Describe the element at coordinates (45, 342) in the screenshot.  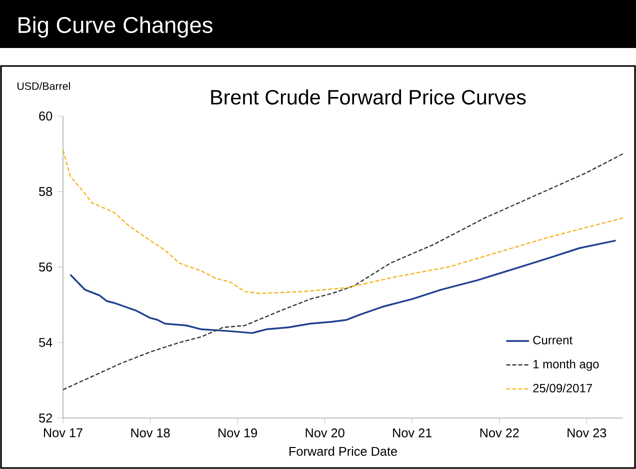
I see `y-tick-label: 54` at that location.